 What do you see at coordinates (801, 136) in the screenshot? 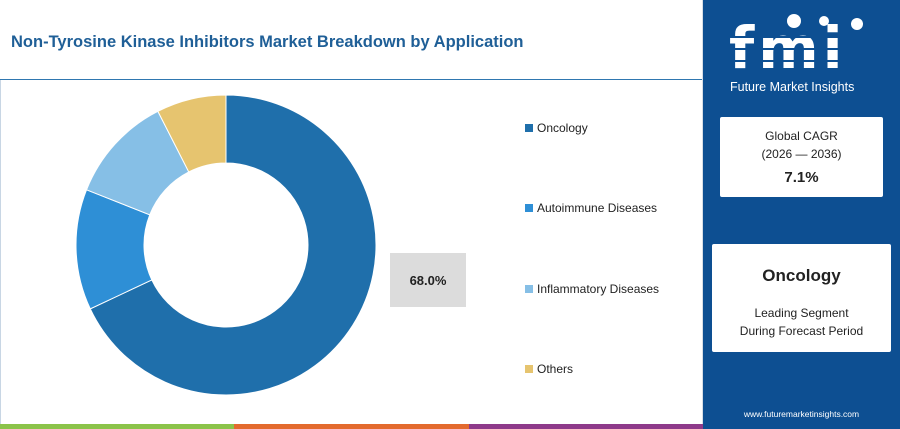
I see `cagr-label: Global CAGR` at bounding box center [801, 136].